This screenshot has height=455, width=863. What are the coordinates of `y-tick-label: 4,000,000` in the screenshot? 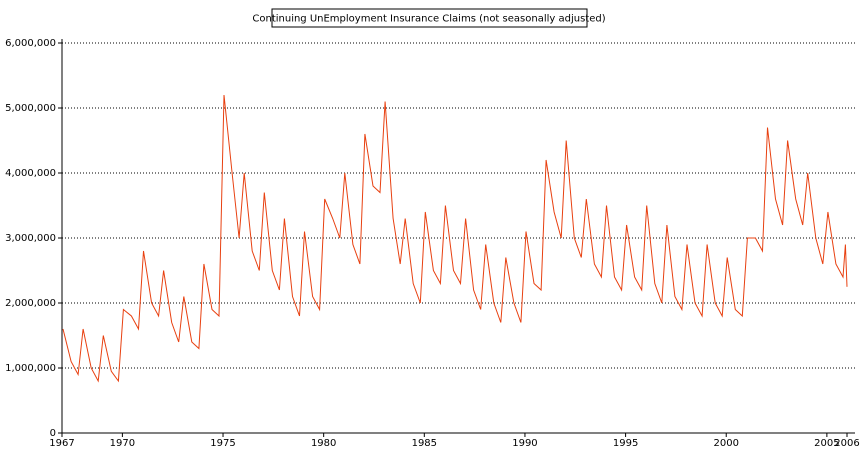 It's located at (30, 173).